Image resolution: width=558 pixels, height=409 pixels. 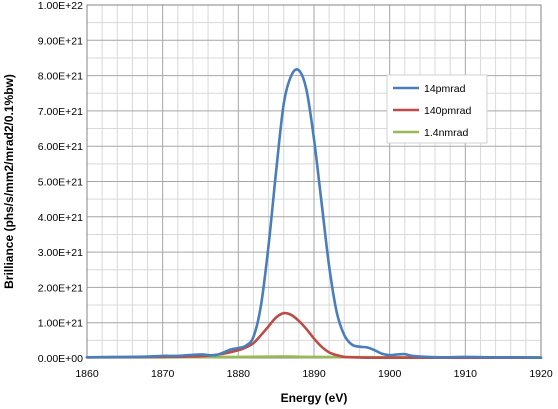 I want to click on y-tick-label: 1.00E+22, so click(x=60, y=6).